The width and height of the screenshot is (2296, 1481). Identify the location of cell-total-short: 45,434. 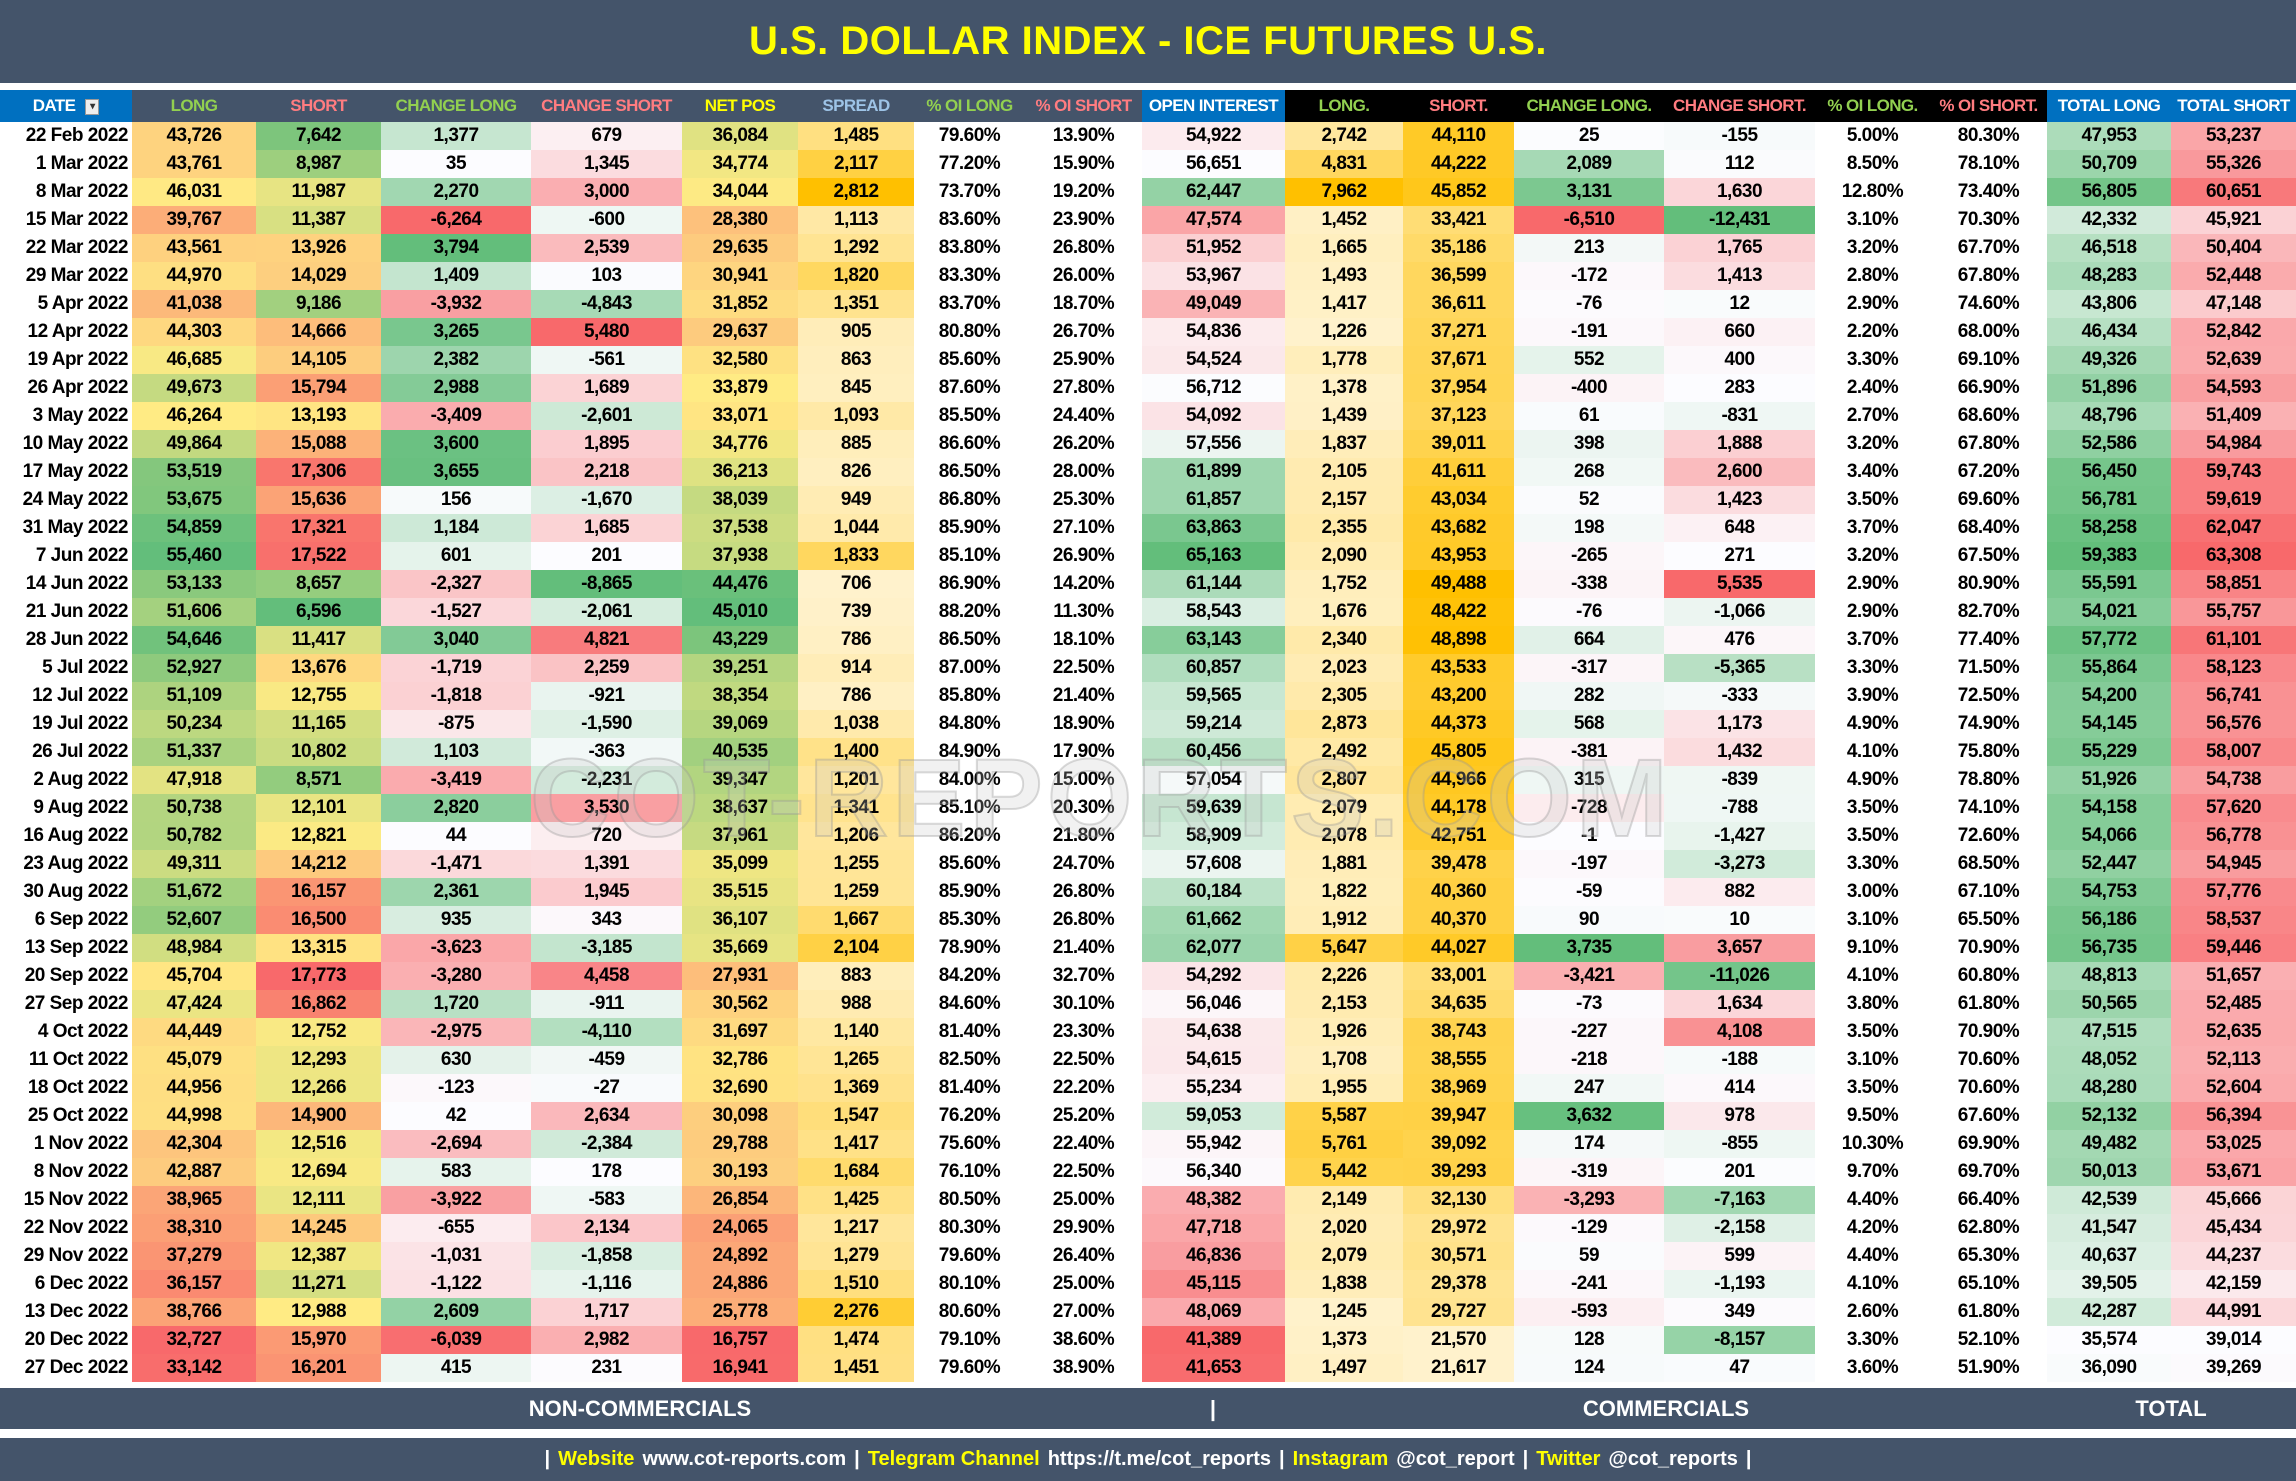
(2233, 1228).